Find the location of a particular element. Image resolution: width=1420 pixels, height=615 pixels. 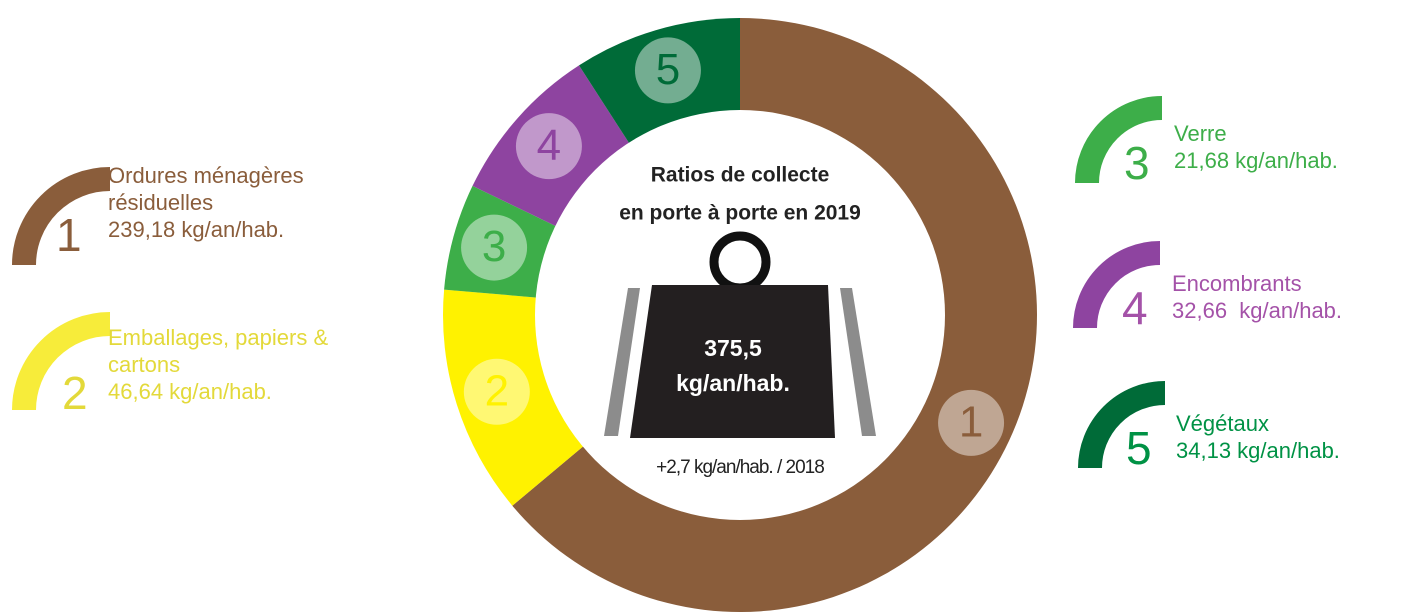

legend-item: Verre 21,68 kg/an/hab. is located at coordinates (1294, 147).